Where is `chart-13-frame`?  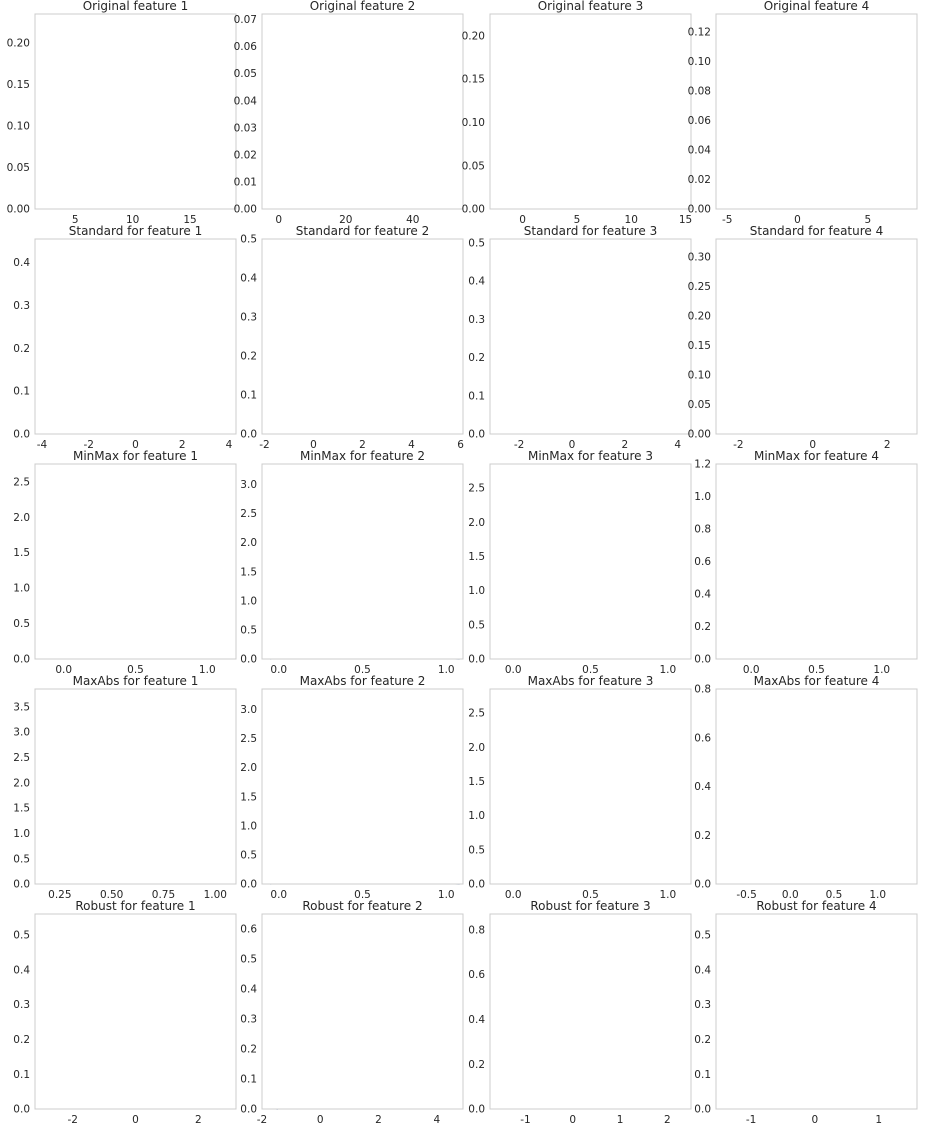
chart-13-frame is located at coordinates (135, 786).